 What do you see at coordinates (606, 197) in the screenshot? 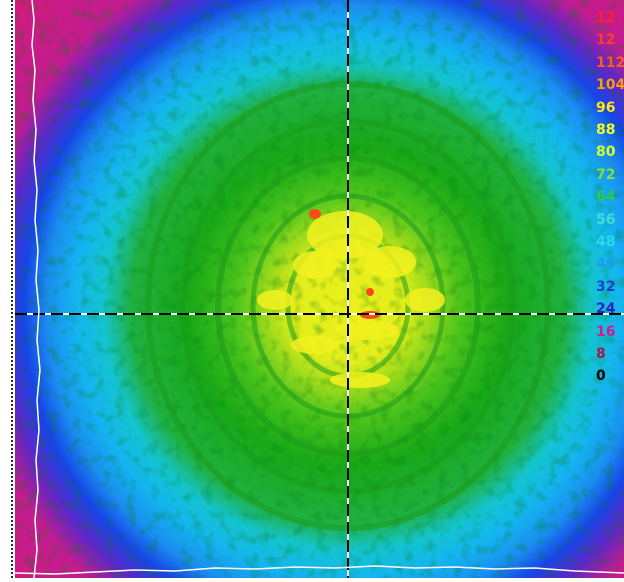
I see `scale-label-8: 64` at bounding box center [606, 197].